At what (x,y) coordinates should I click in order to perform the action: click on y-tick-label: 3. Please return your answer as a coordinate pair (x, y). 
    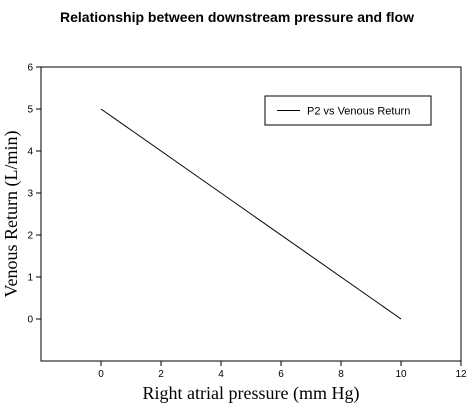
    Looking at the image, I should click on (30, 194).